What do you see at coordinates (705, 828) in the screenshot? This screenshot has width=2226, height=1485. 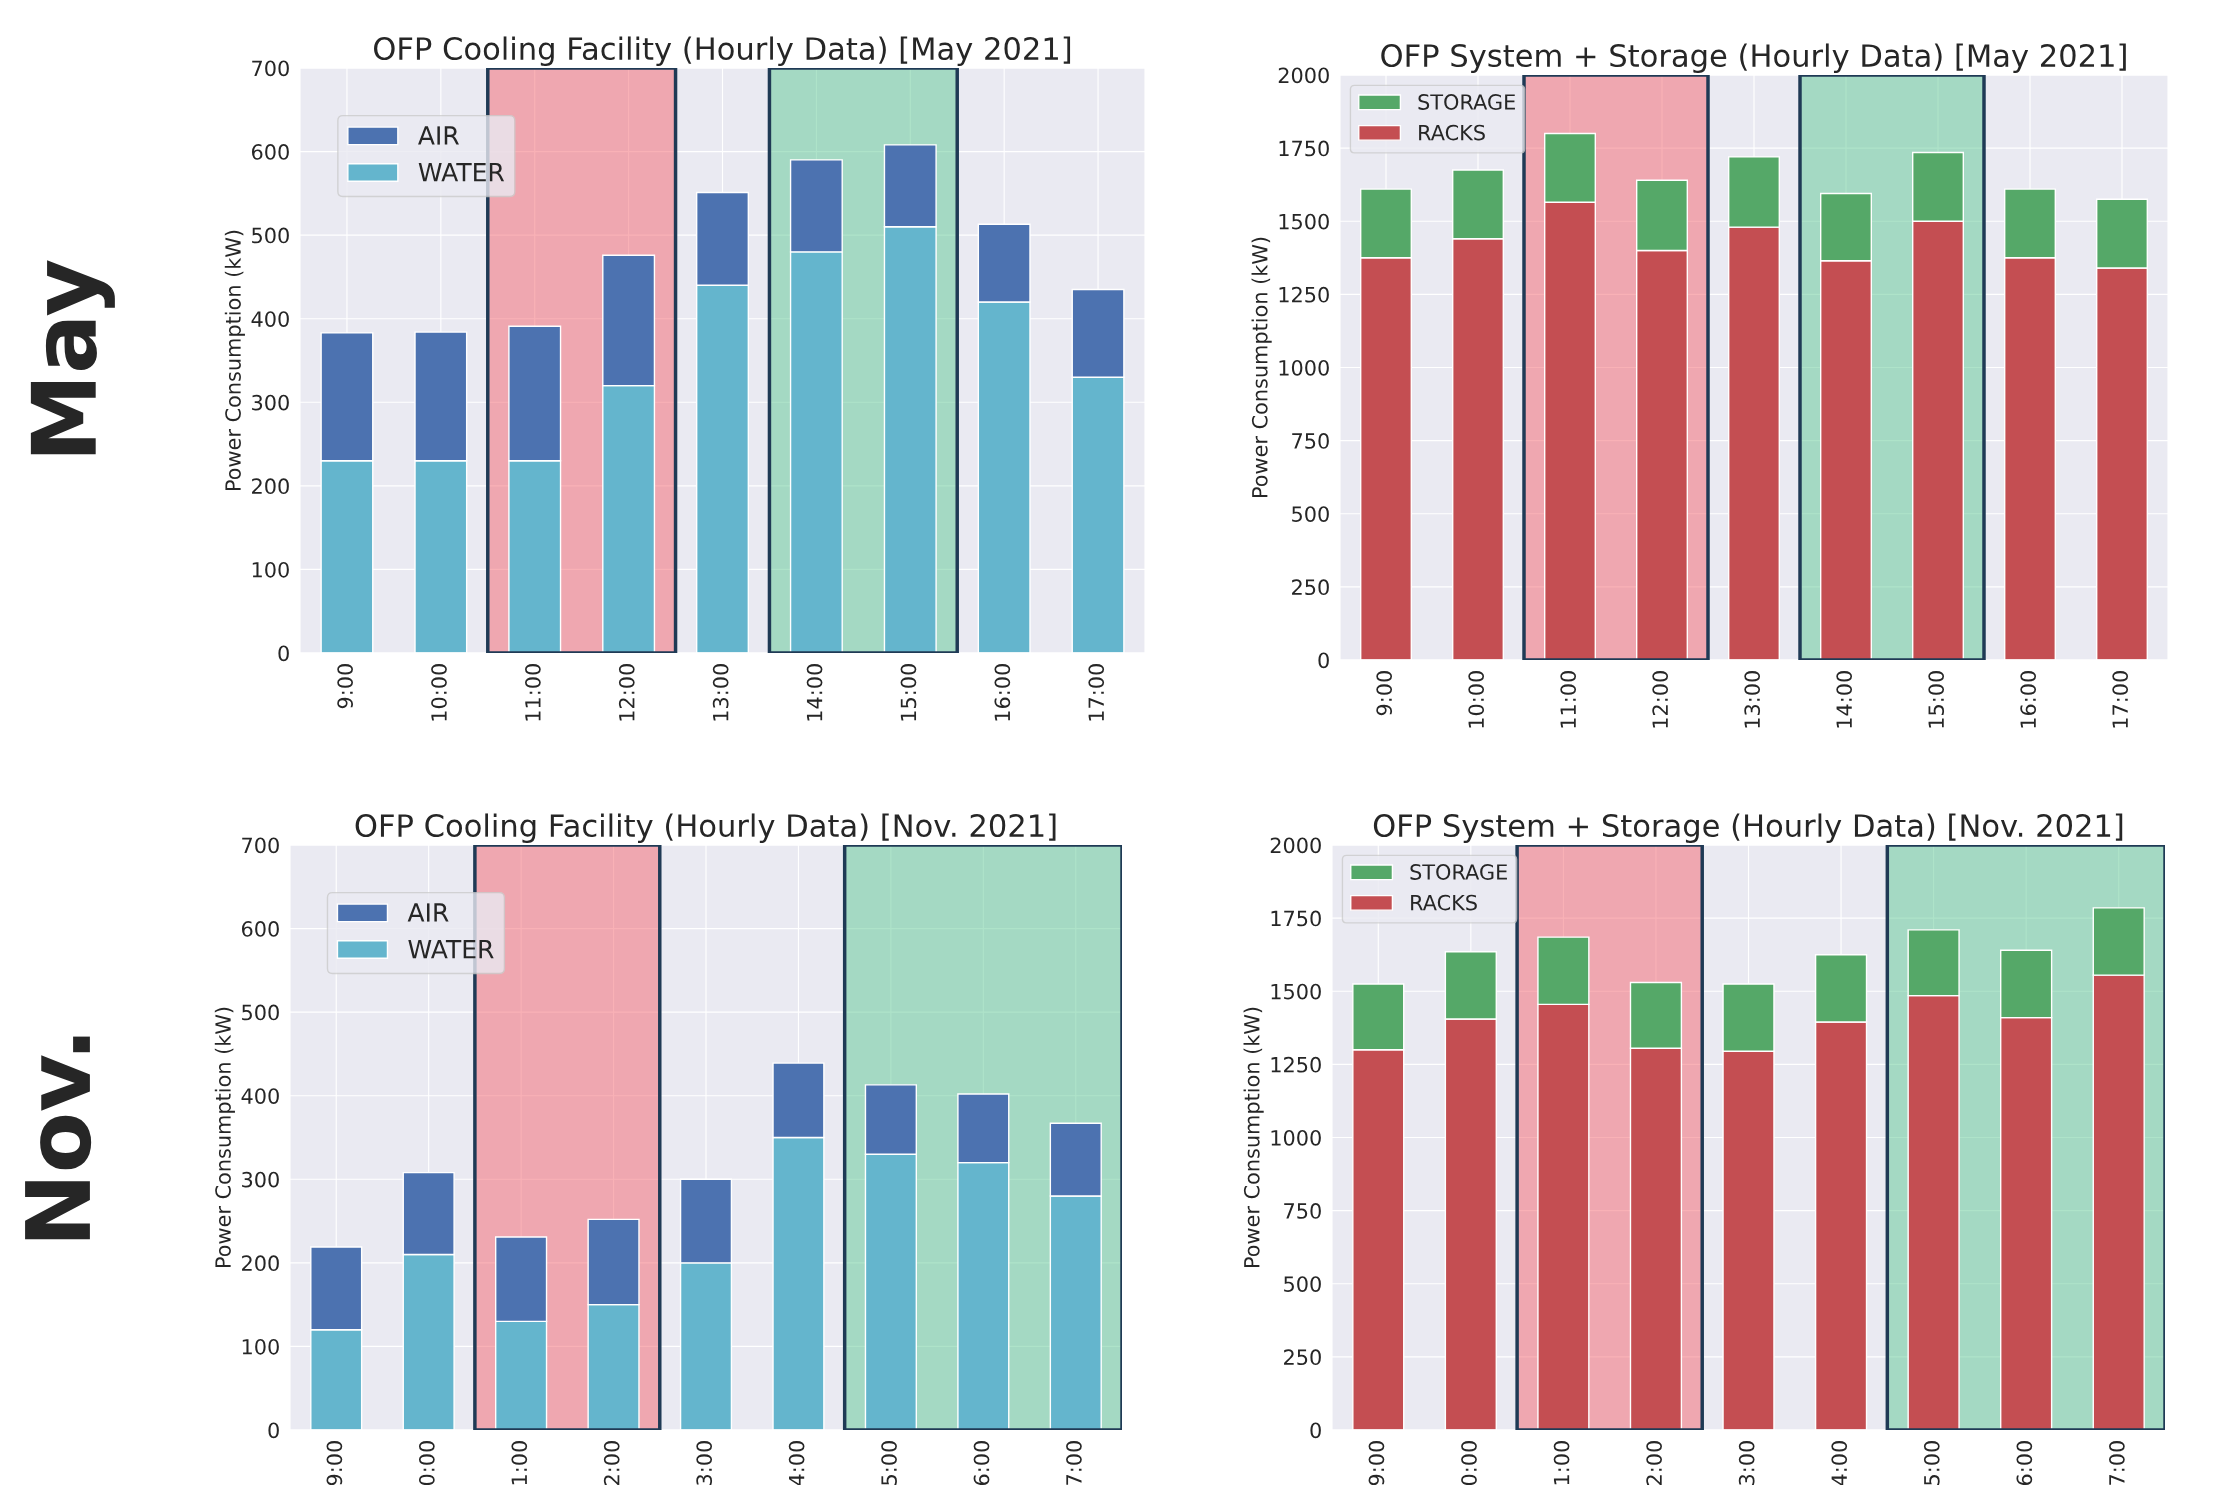 I see `chart-title: OFP Cooling Facility (Hourly Data) [Nov. 2021]` at bounding box center [705, 828].